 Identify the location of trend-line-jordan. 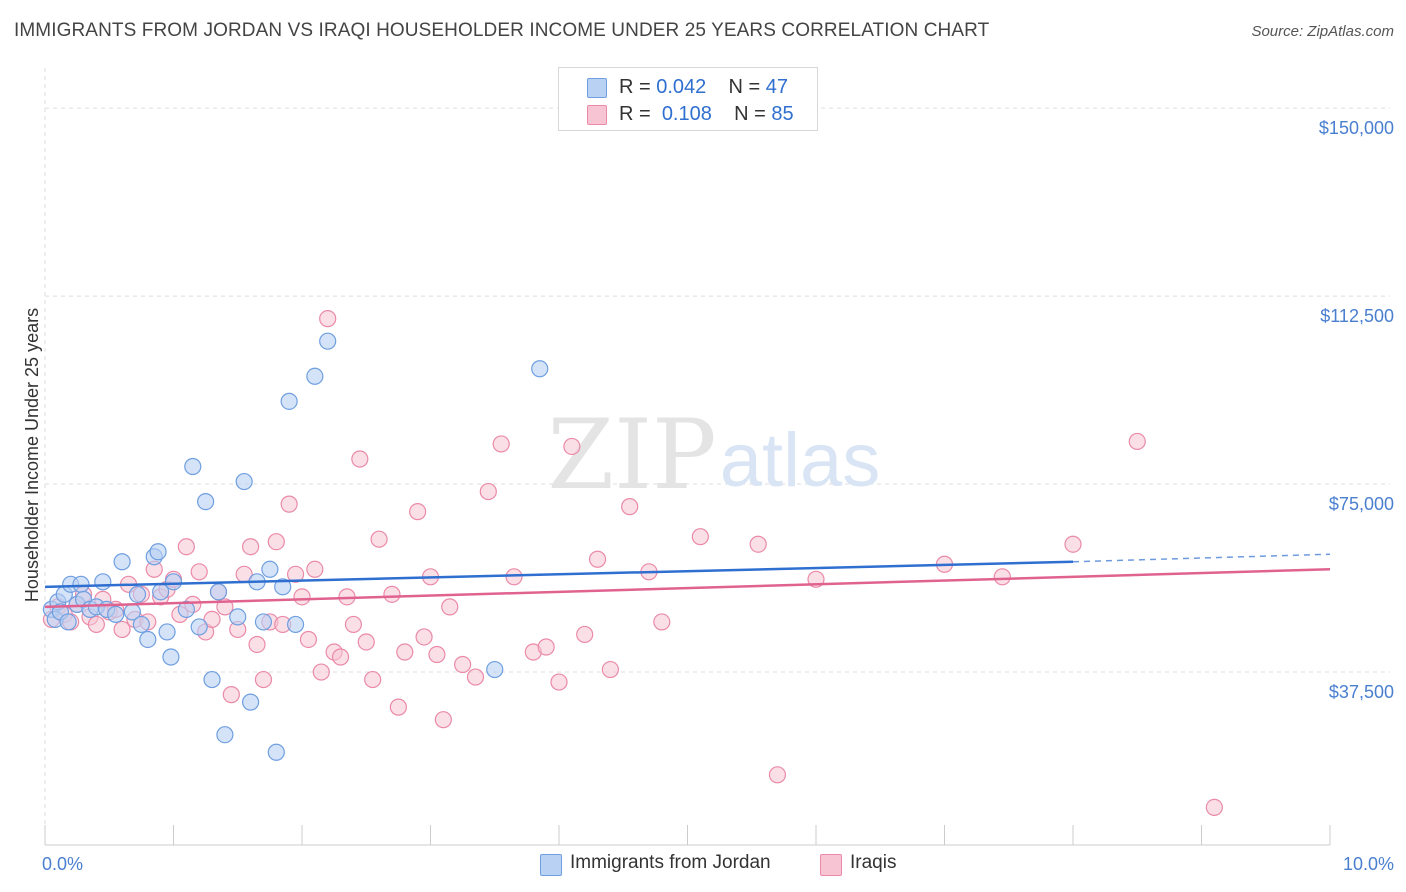
(559, 574).